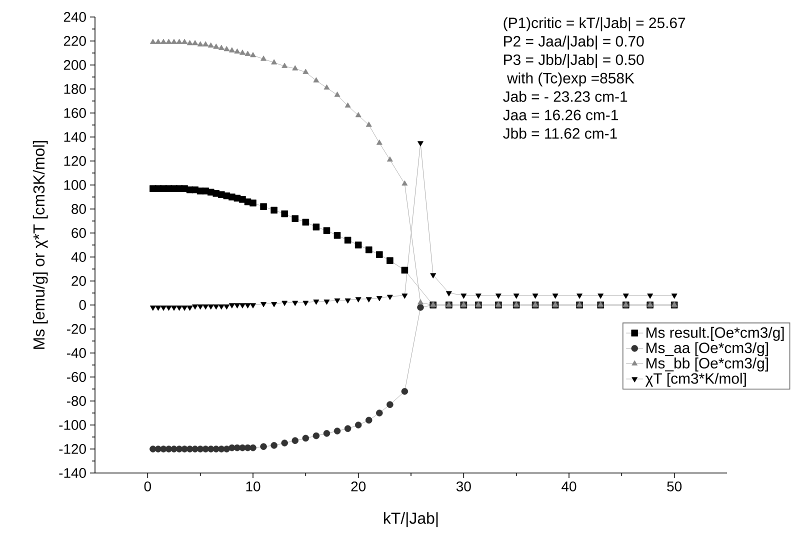  What do you see at coordinates (75, 89) in the screenshot?
I see `y-tick-label: 180` at bounding box center [75, 89].